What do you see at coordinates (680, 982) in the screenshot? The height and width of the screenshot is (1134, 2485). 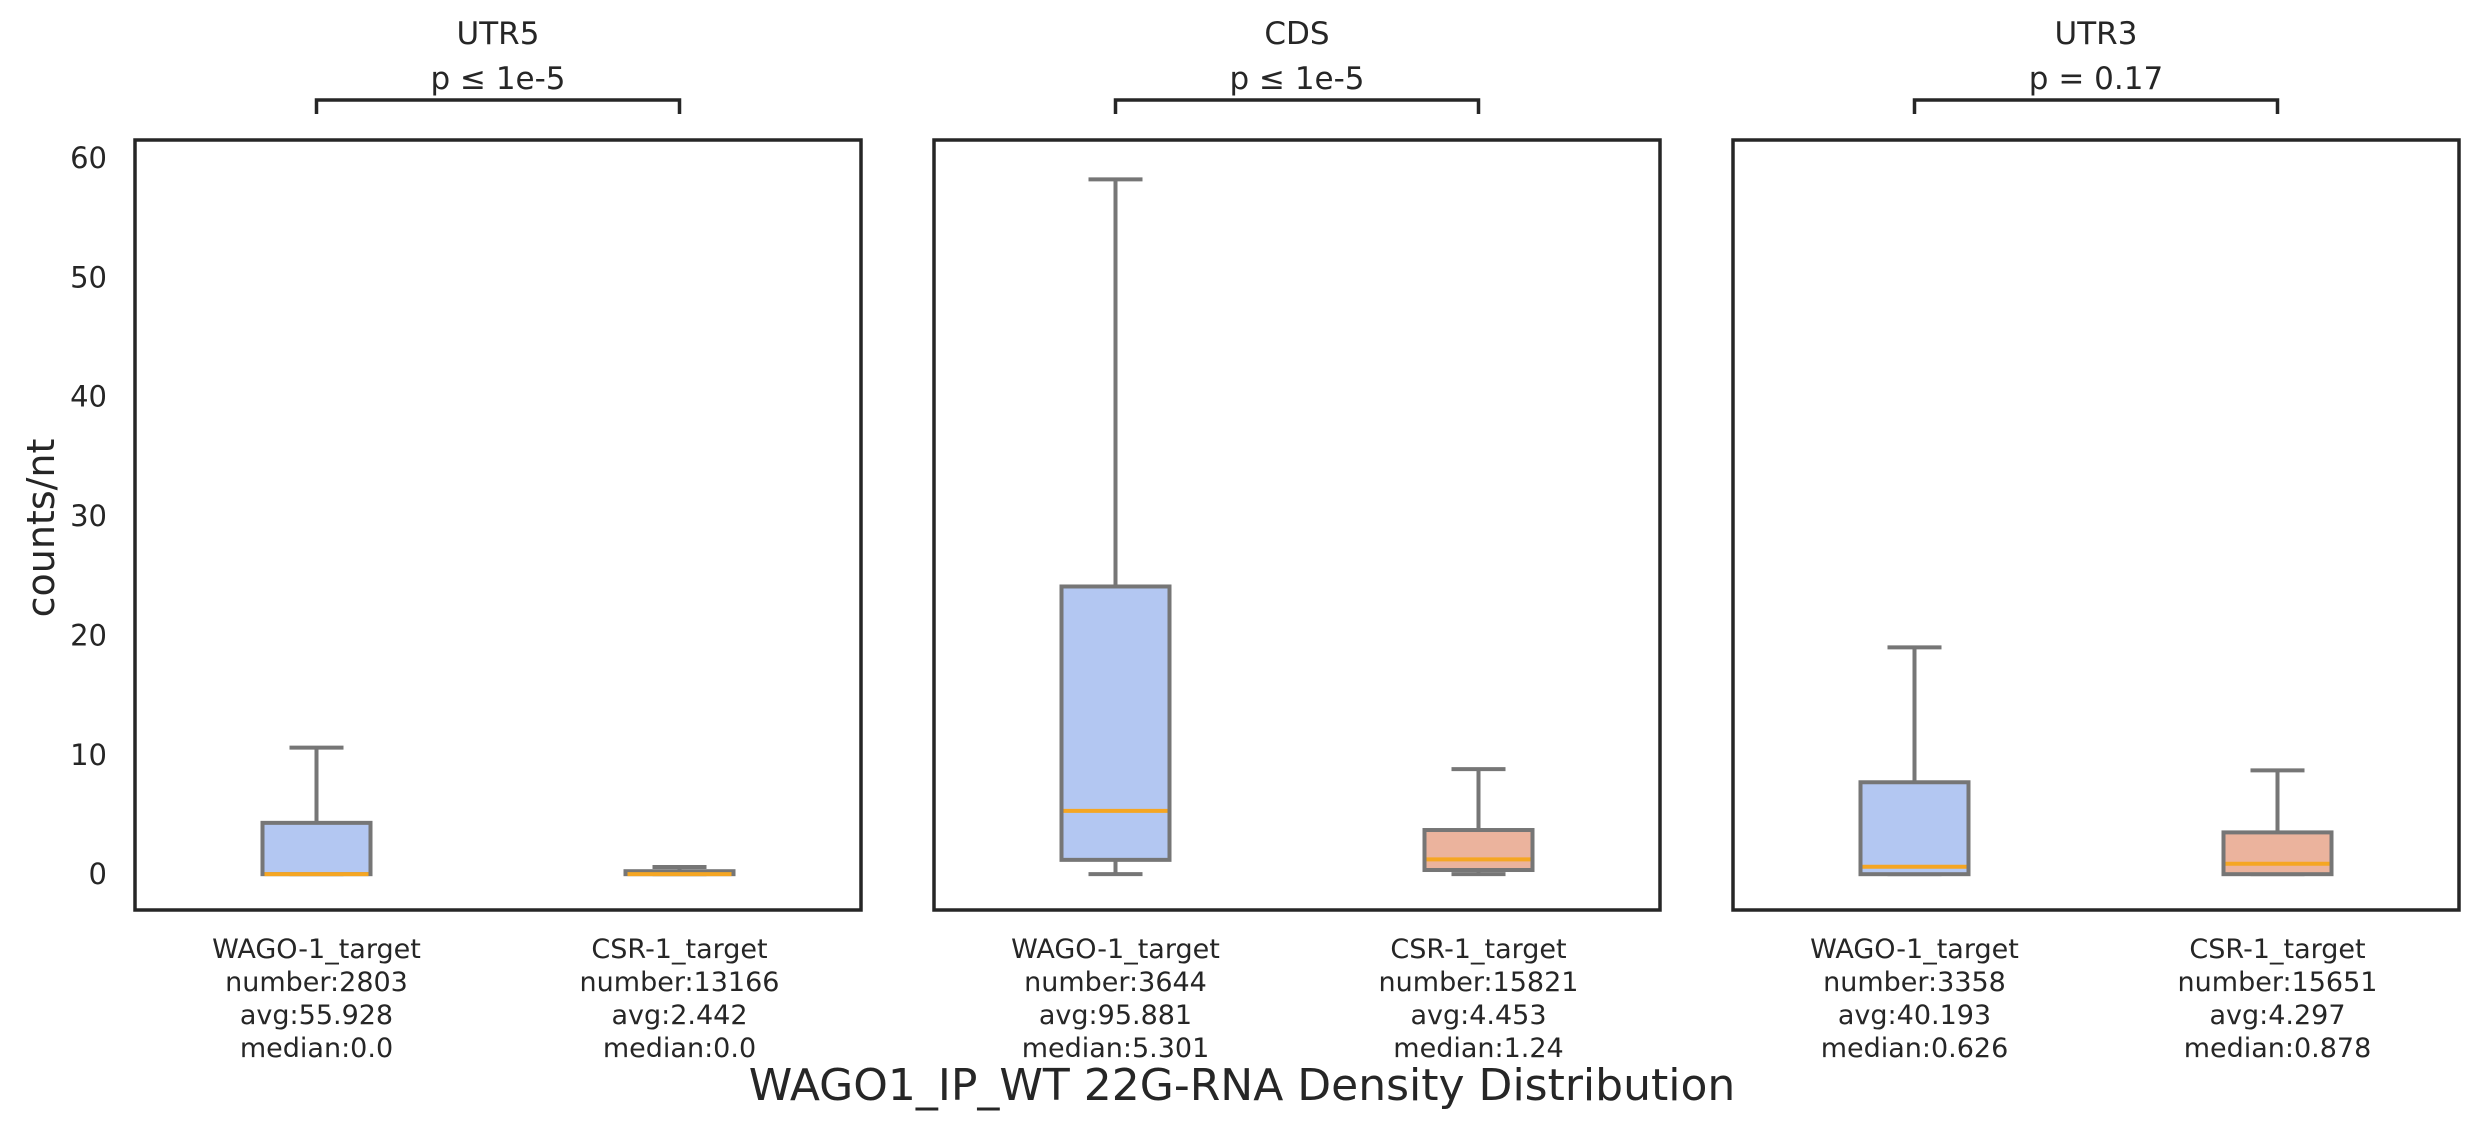 I see `count-label: number:13166` at bounding box center [680, 982].